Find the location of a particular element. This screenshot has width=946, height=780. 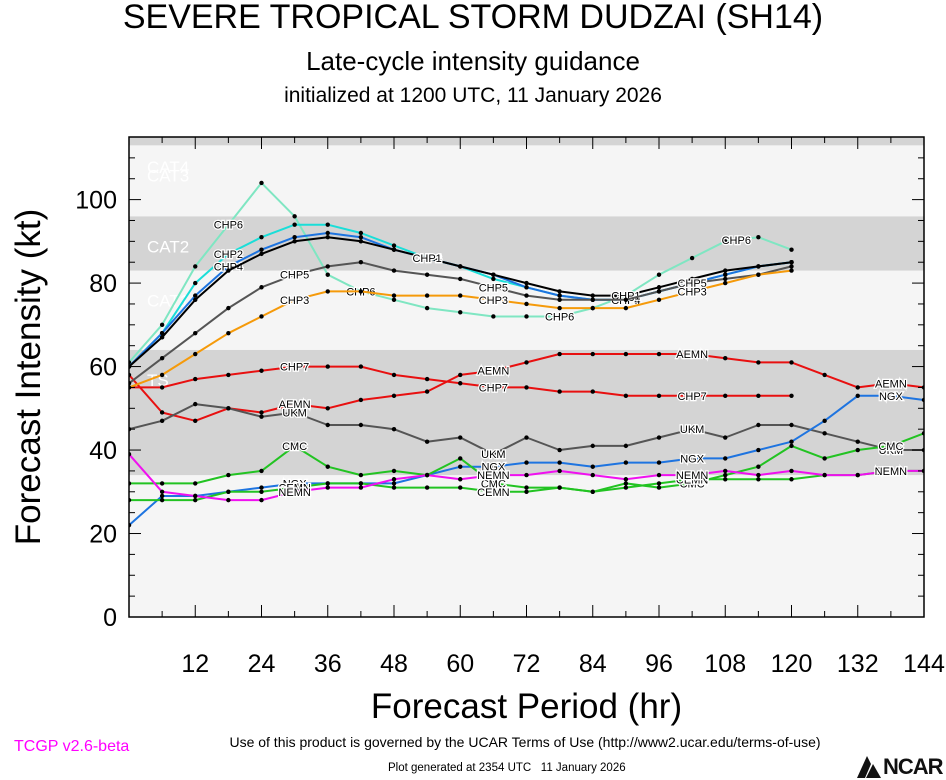

chart-title: SEVERE TROPICAL STORM DUDZAI (SH14) is located at coordinates (473, 18).